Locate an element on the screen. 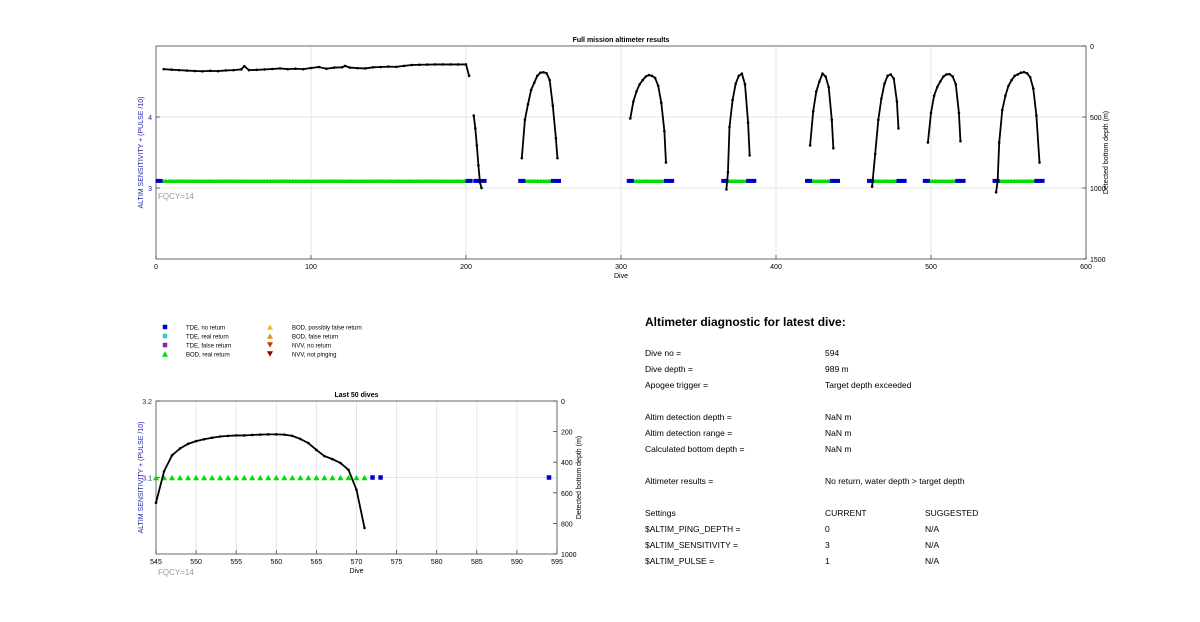 The width and height of the screenshot is (1200, 622). last-50-x-tick-label: 560 is located at coordinates (276, 562).